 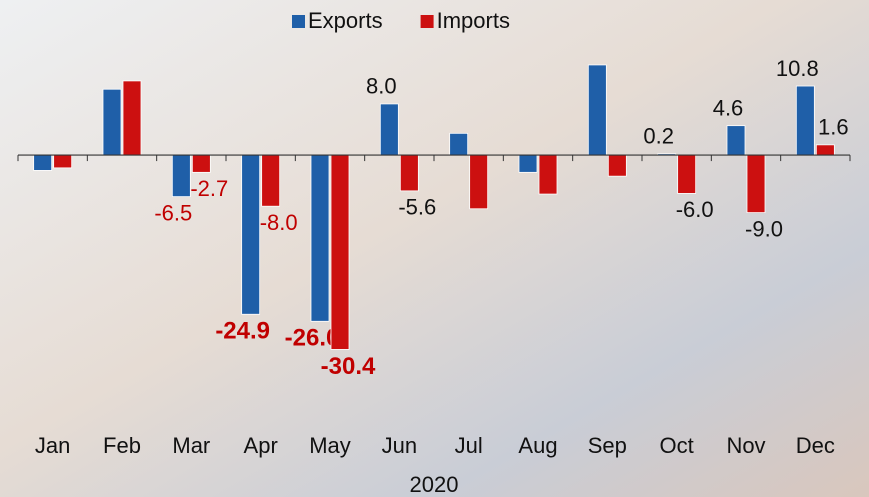 What do you see at coordinates (122, 445) in the screenshot?
I see `x-tick-label: Feb` at bounding box center [122, 445].